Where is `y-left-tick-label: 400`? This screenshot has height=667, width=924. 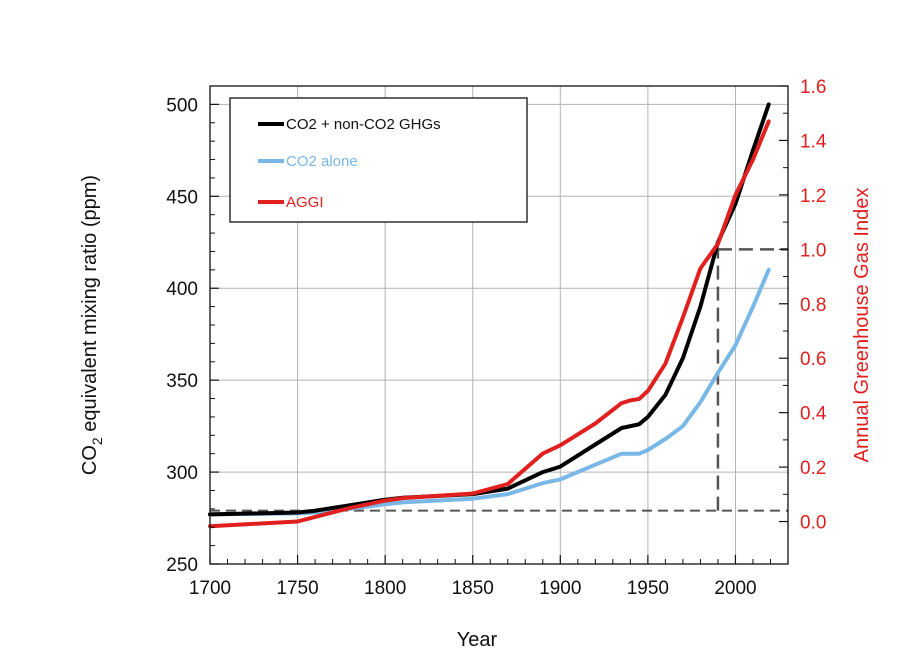 y-left-tick-label: 400 is located at coordinates (182, 289).